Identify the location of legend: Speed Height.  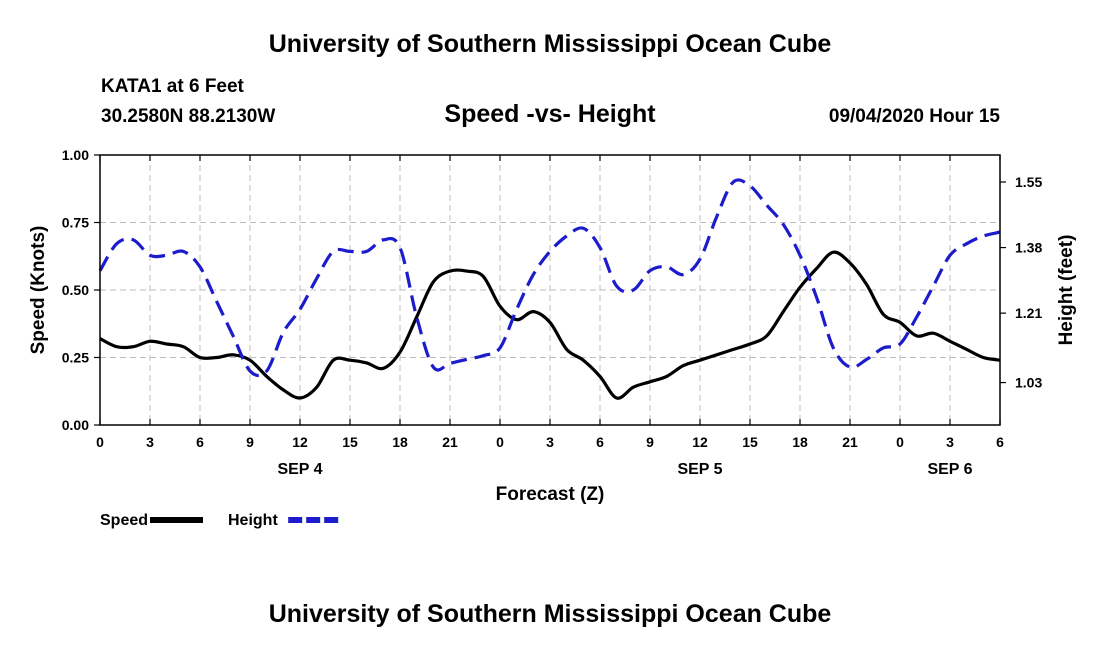
(221, 520).